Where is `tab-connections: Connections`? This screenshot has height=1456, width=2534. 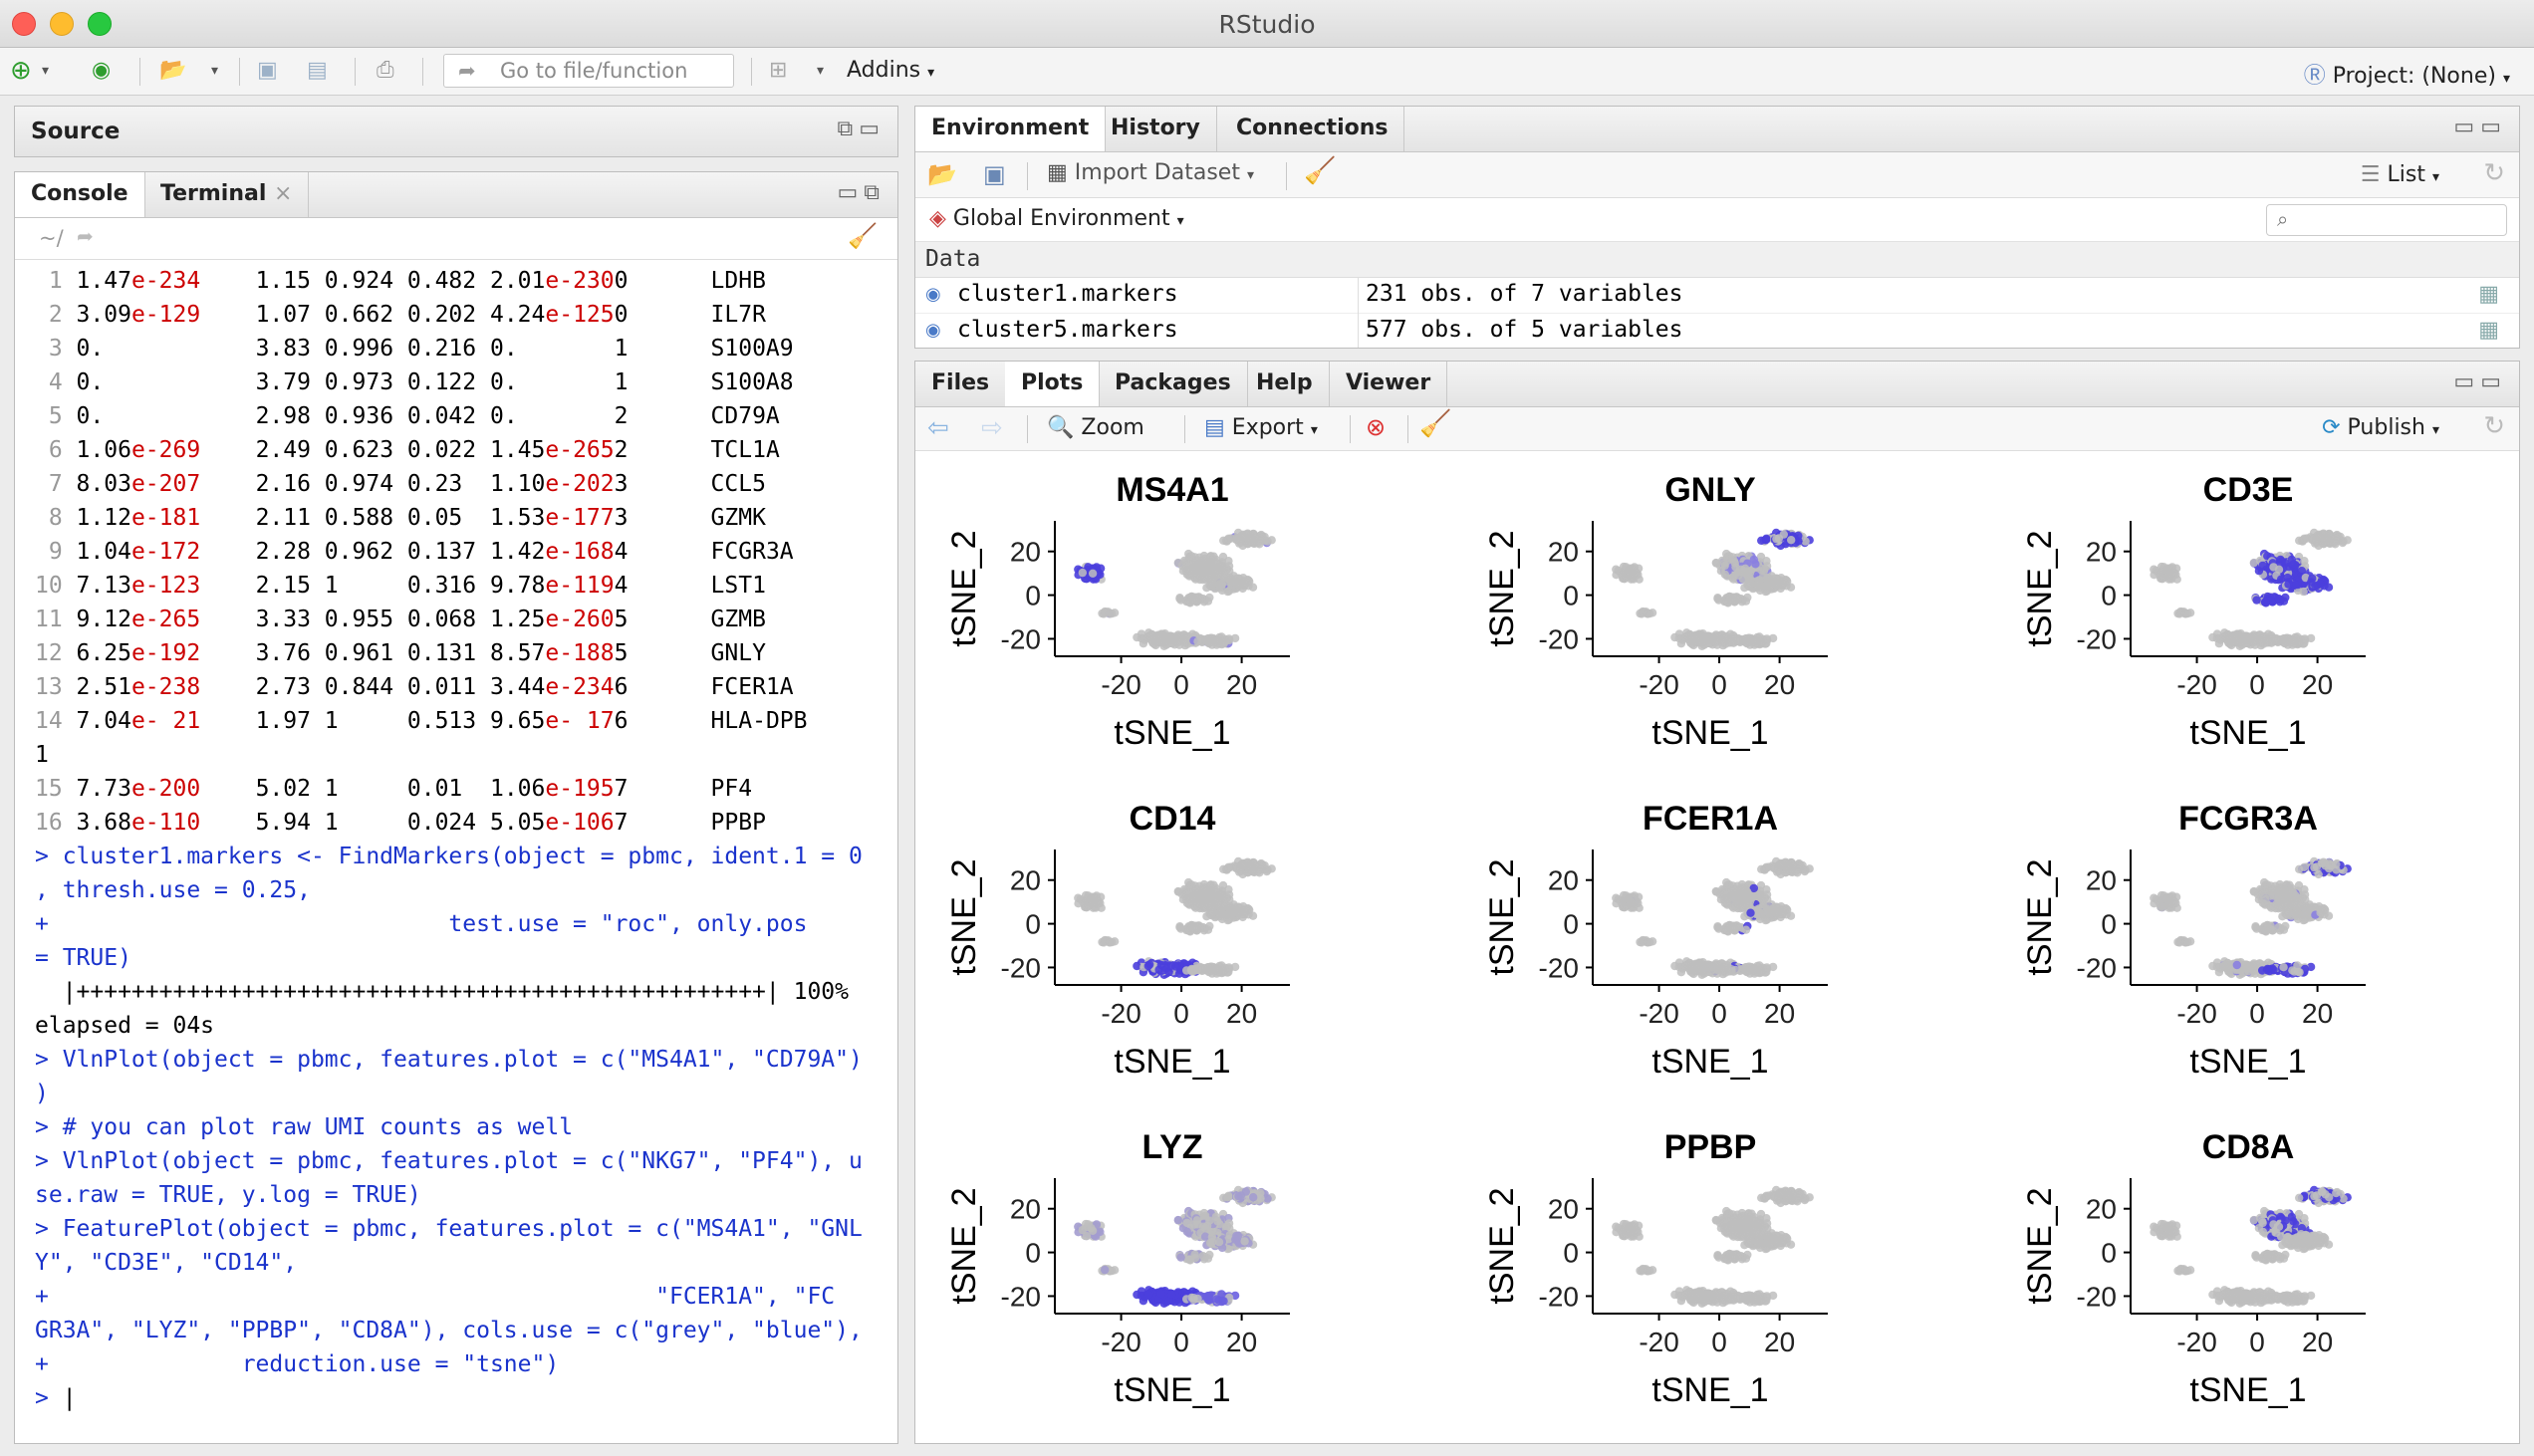 tab-connections: Connections is located at coordinates (1312, 129).